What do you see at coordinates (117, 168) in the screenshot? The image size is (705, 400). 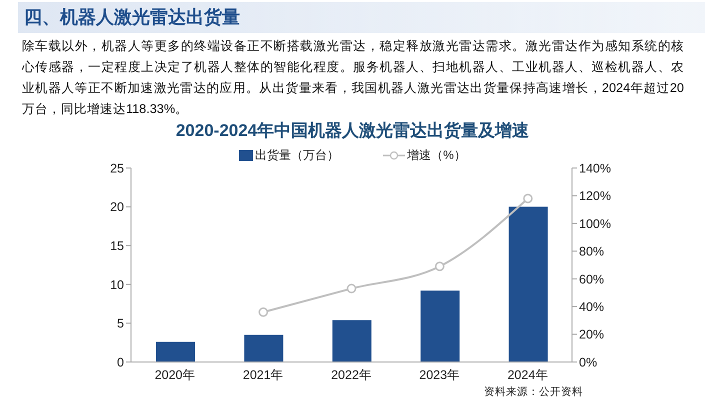 I see `y-tick-label: 25` at bounding box center [117, 168].